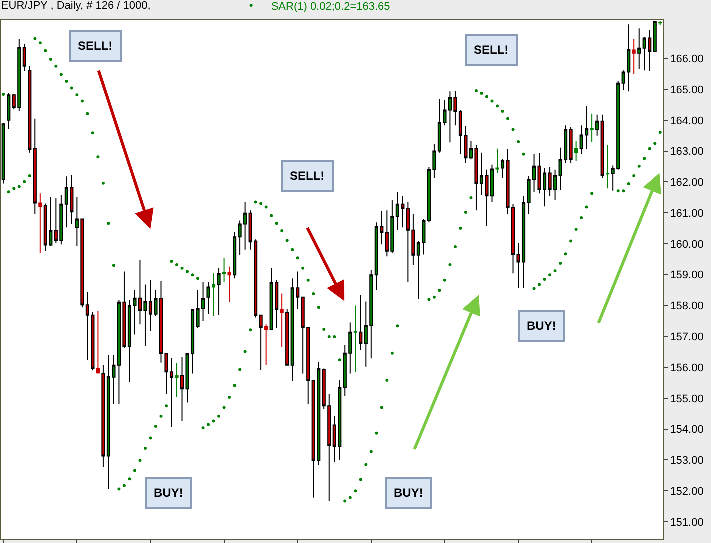 The image size is (711, 543). I want to click on y-tick-label: 151.00, so click(687, 522).